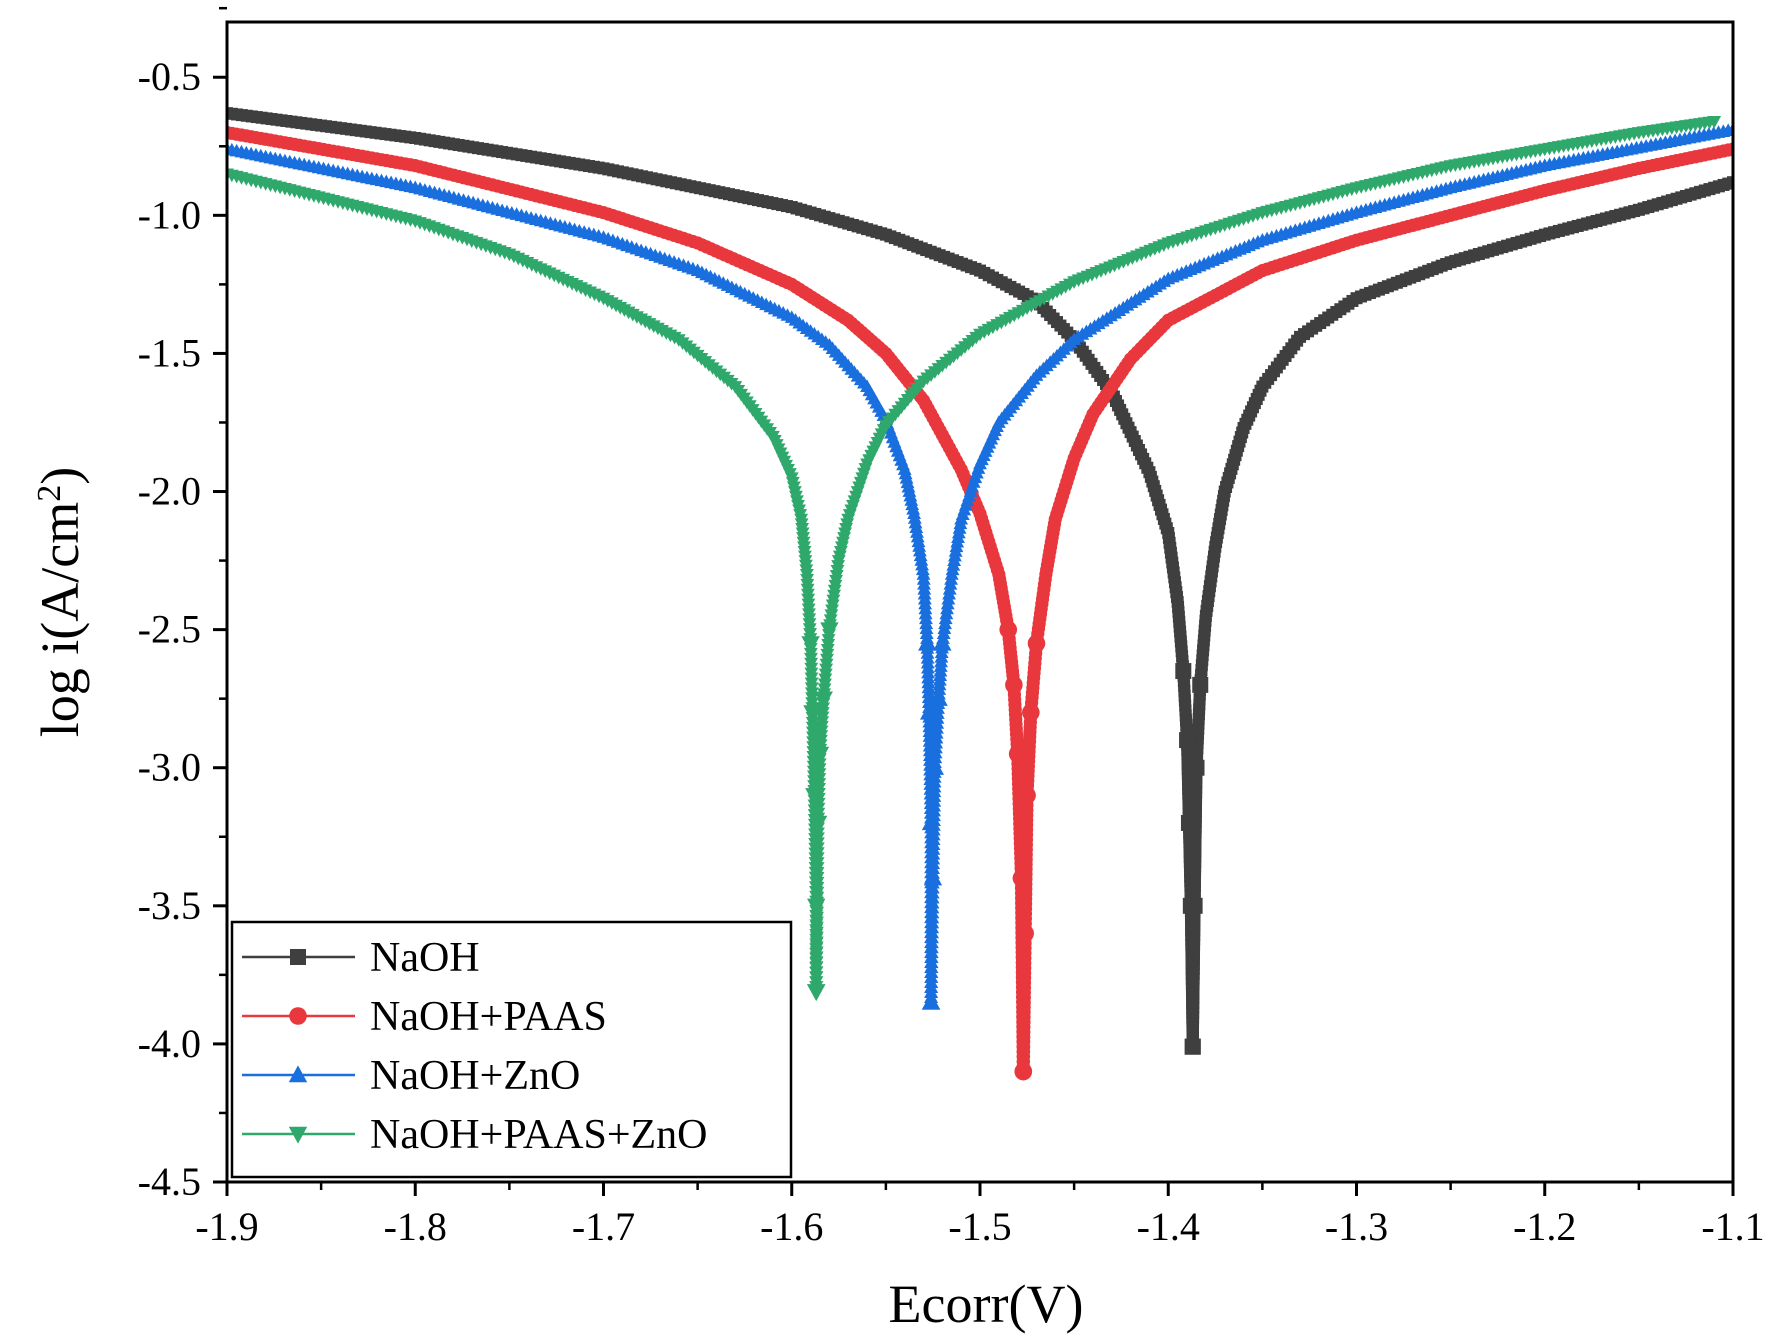  What do you see at coordinates (169, 1181) in the screenshot?
I see `y-tick-label: -4.5` at bounding box center [169, 1181].